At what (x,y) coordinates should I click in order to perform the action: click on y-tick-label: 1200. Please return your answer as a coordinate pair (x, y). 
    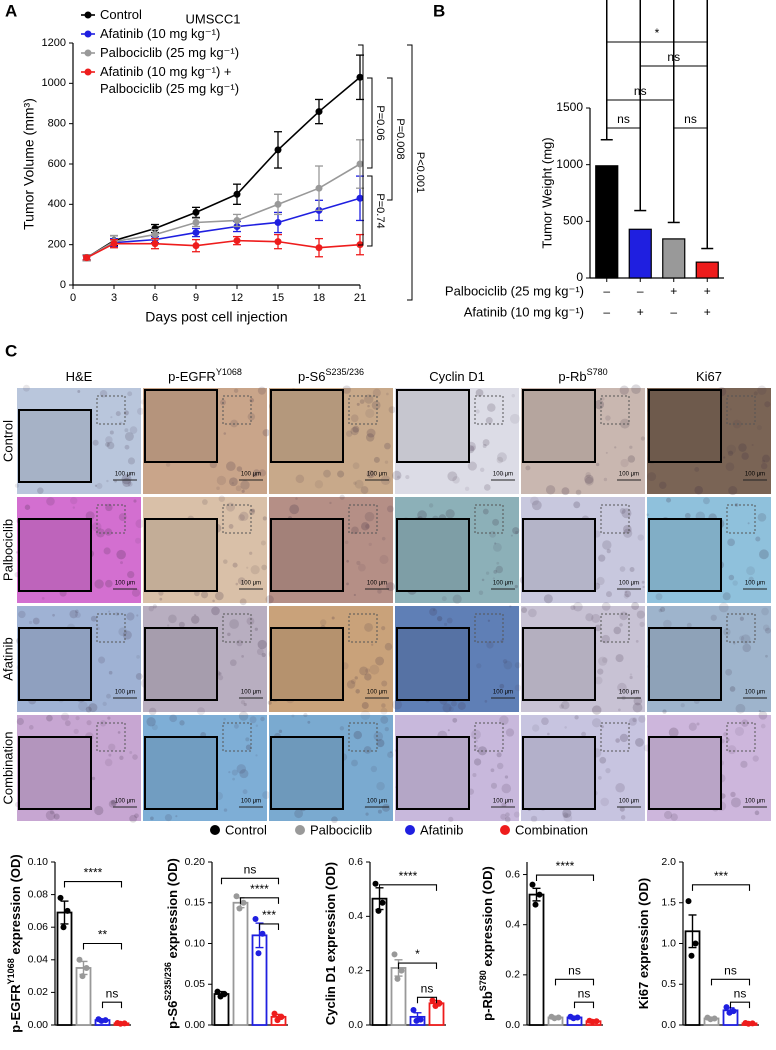
    Looking at the image, I should click on (54, 43).